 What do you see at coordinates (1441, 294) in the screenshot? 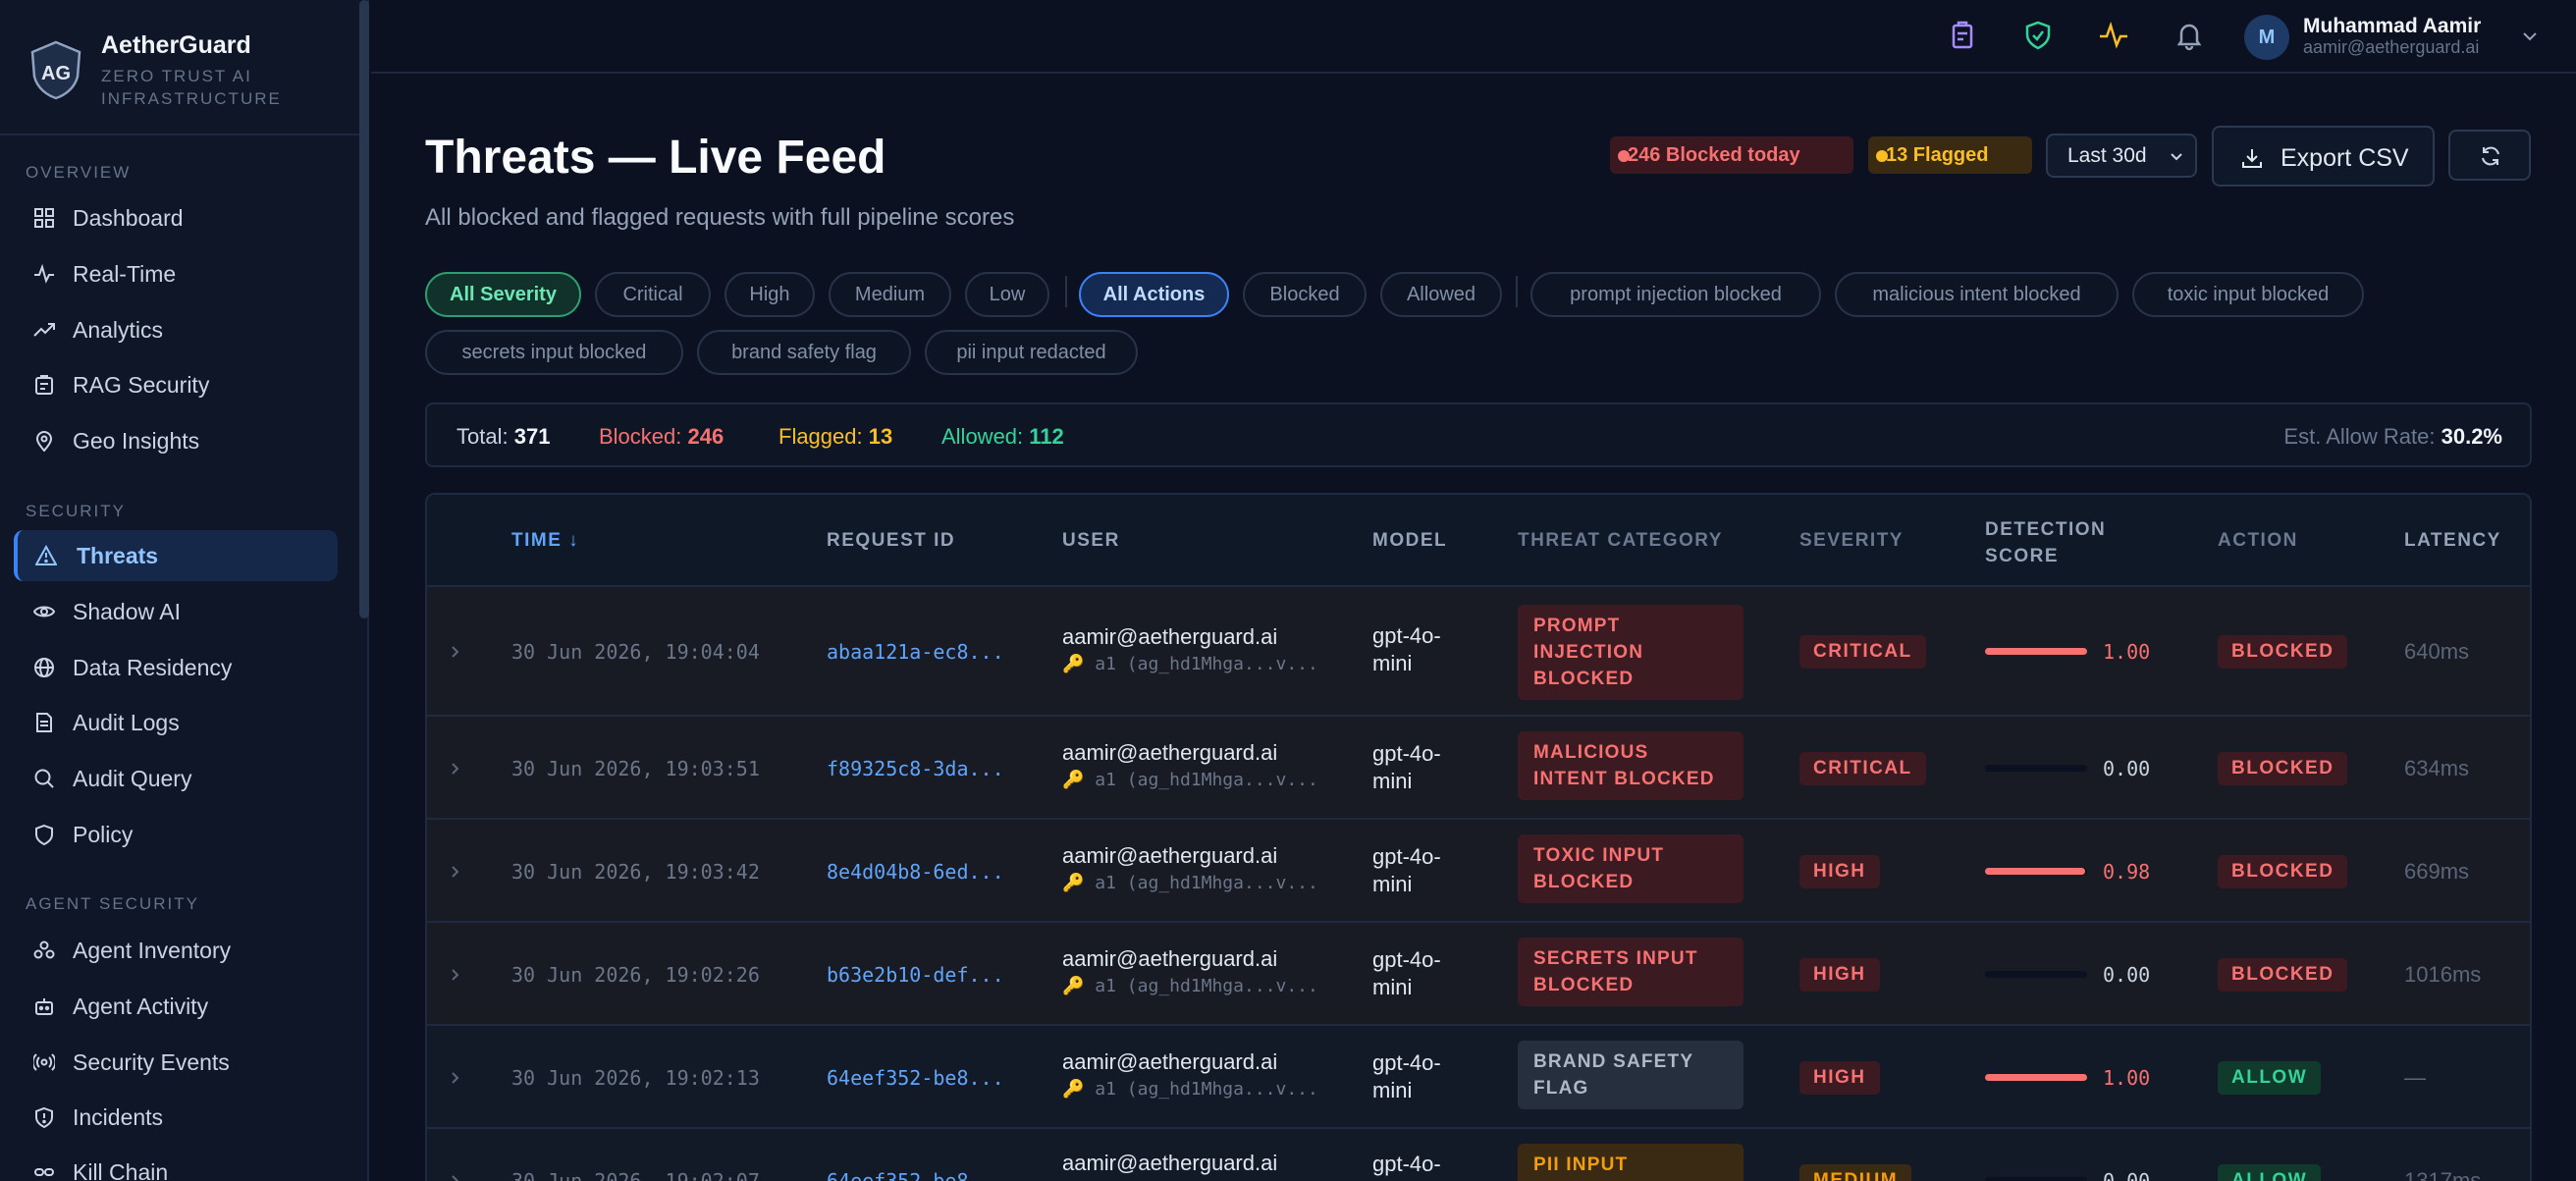
I see `filter-action-allowed: Allowed` at bounding box center [1441, 294].